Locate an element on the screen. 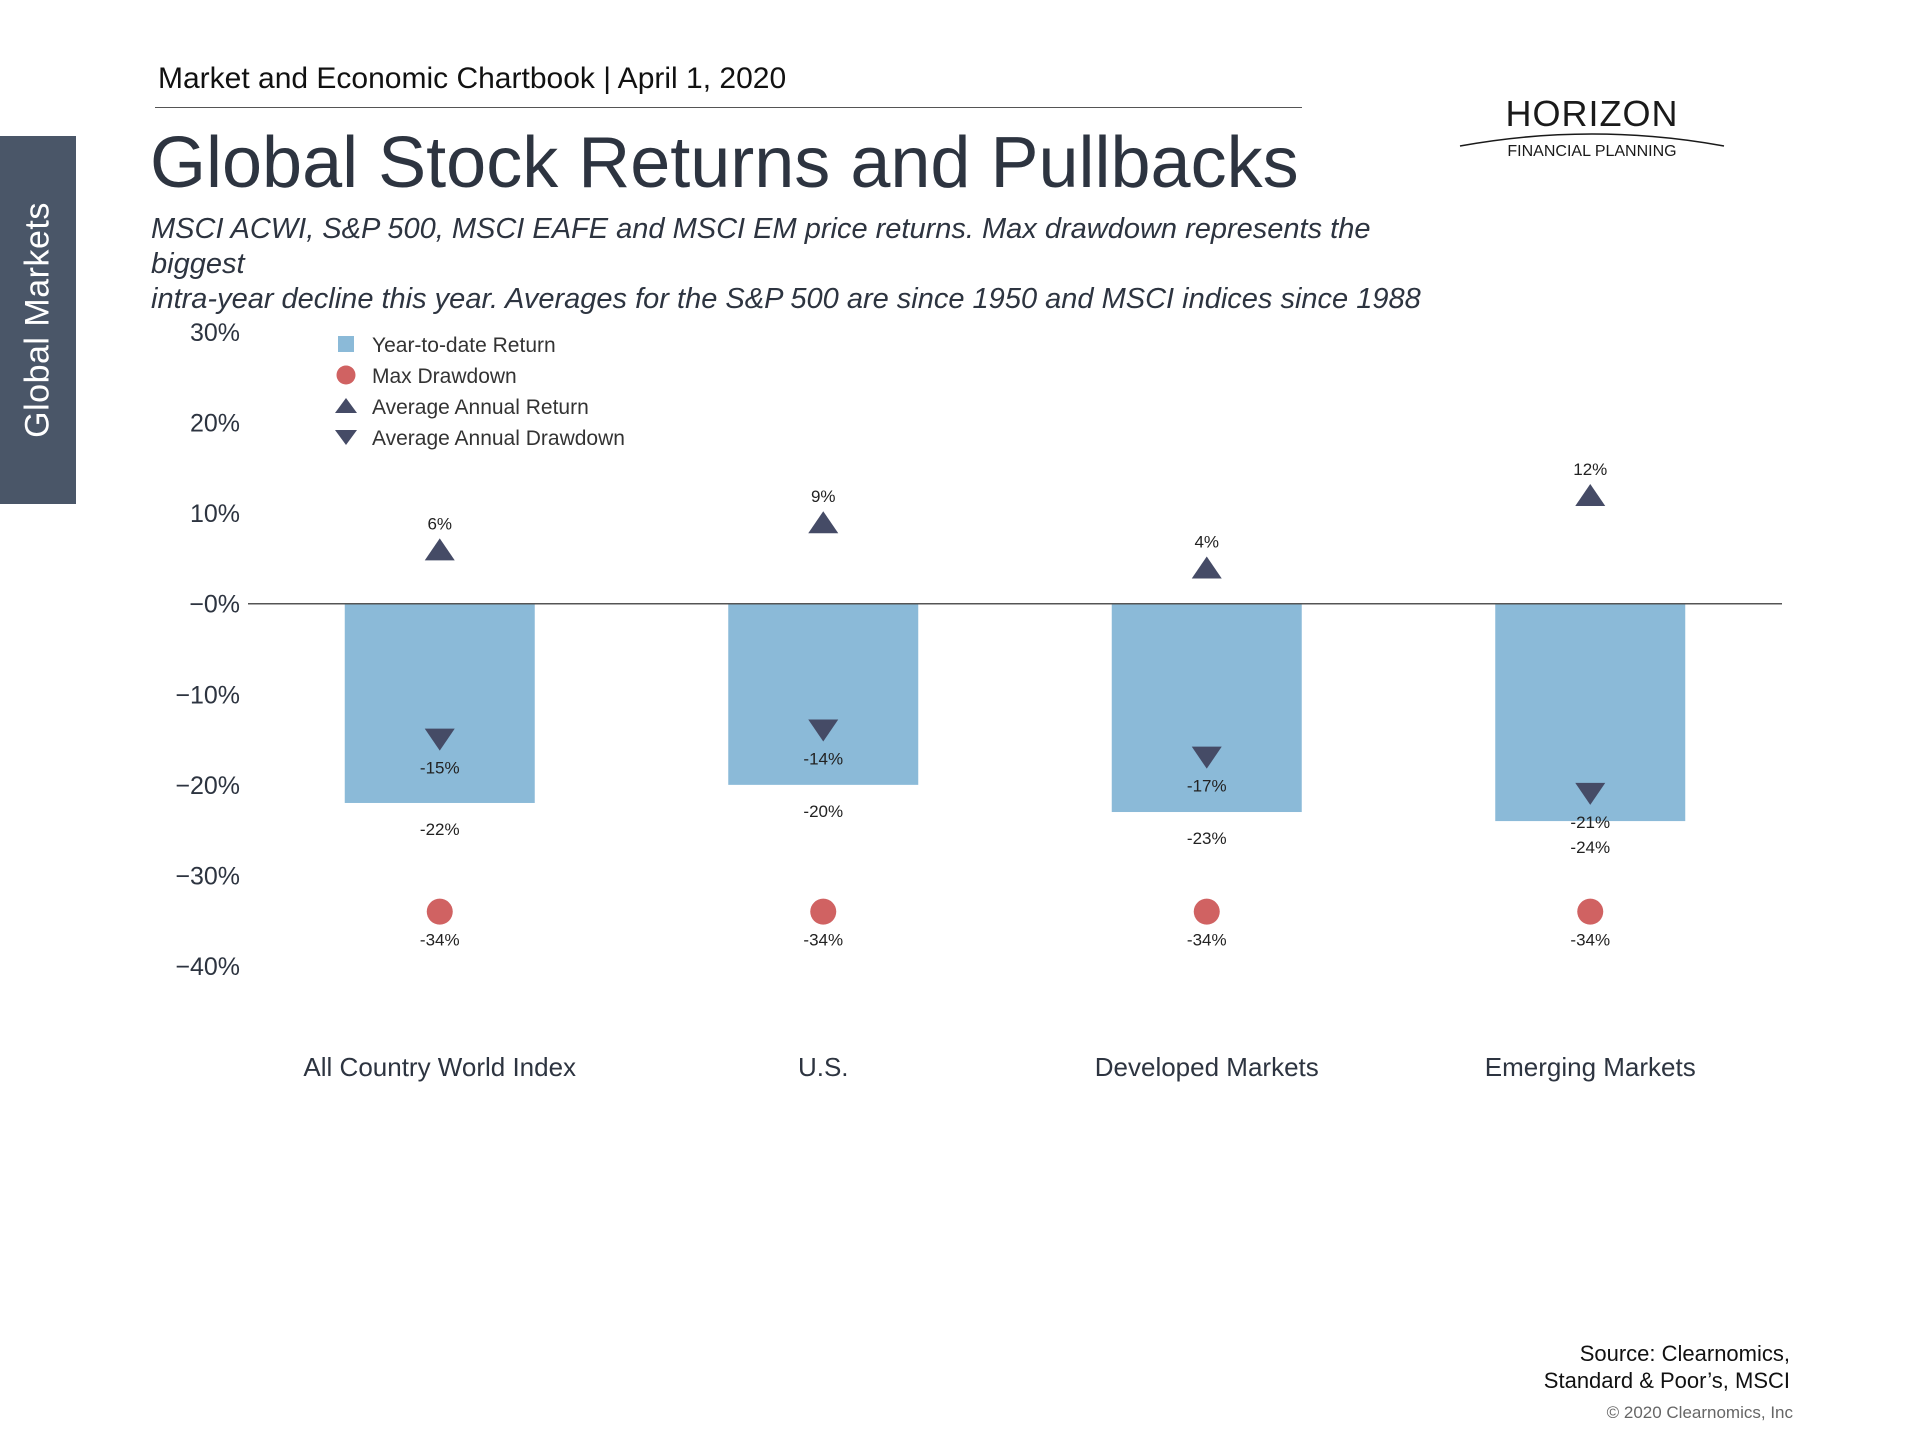  legend-marker-bar is located at coordinates (346, 344).